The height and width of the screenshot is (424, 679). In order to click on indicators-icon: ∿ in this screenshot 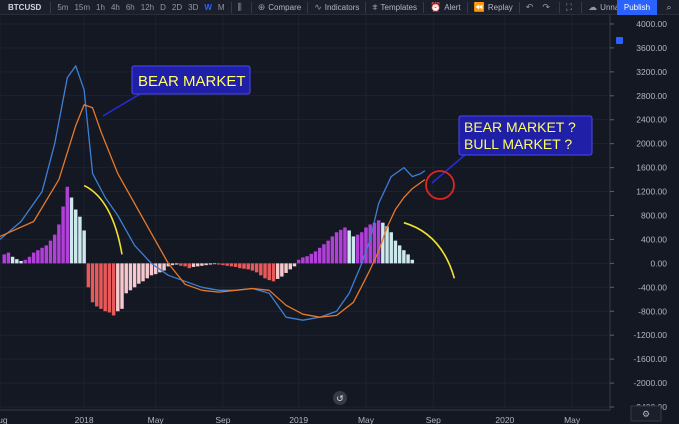, I will do `click(318, 6)`.